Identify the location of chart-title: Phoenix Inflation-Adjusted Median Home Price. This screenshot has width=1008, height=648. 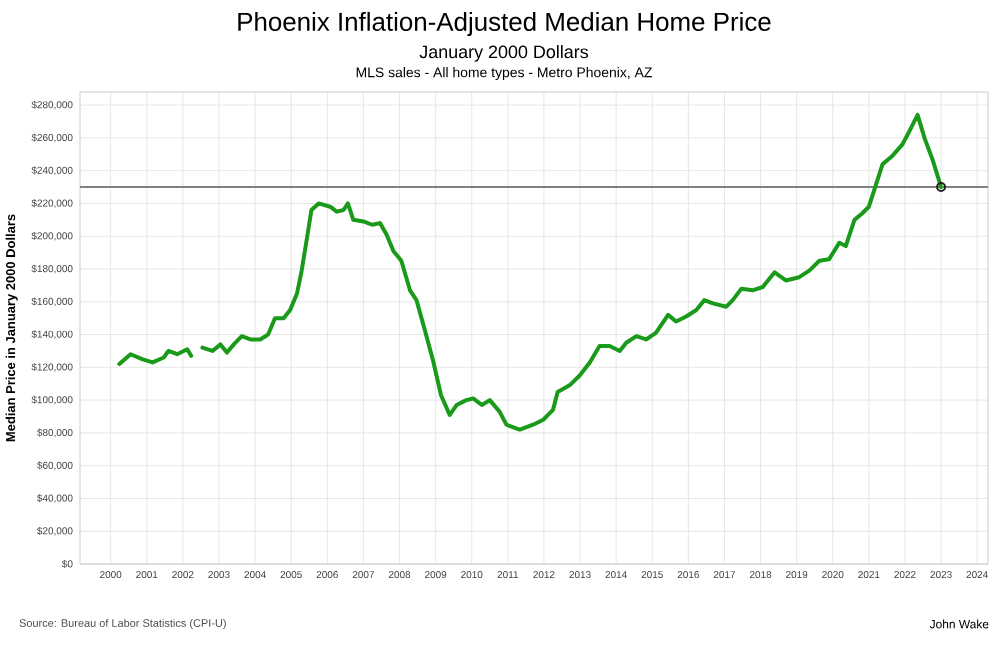
(504, 24).